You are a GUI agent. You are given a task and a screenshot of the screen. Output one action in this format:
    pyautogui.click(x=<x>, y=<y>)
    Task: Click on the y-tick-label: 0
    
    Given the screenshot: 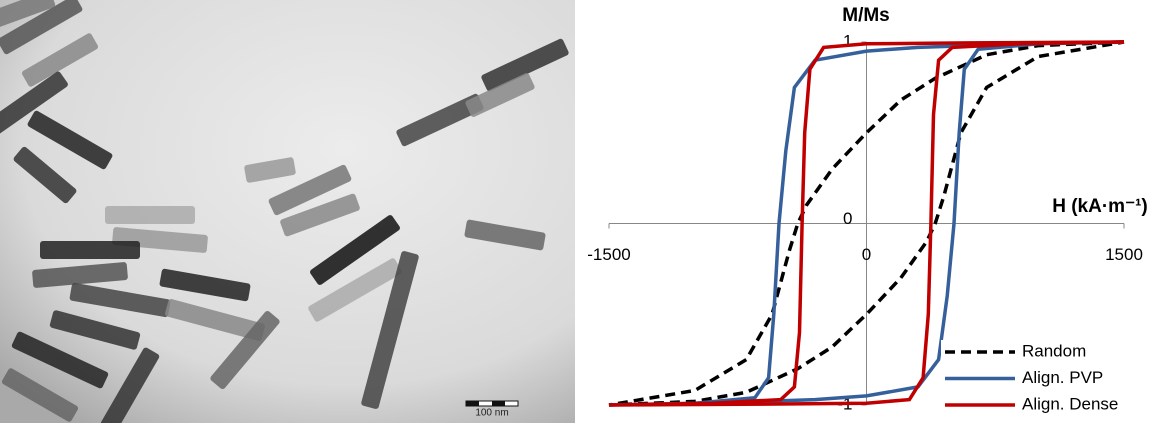 What is the action you would take?
    pyautogui.click(x=847, y=218)
    